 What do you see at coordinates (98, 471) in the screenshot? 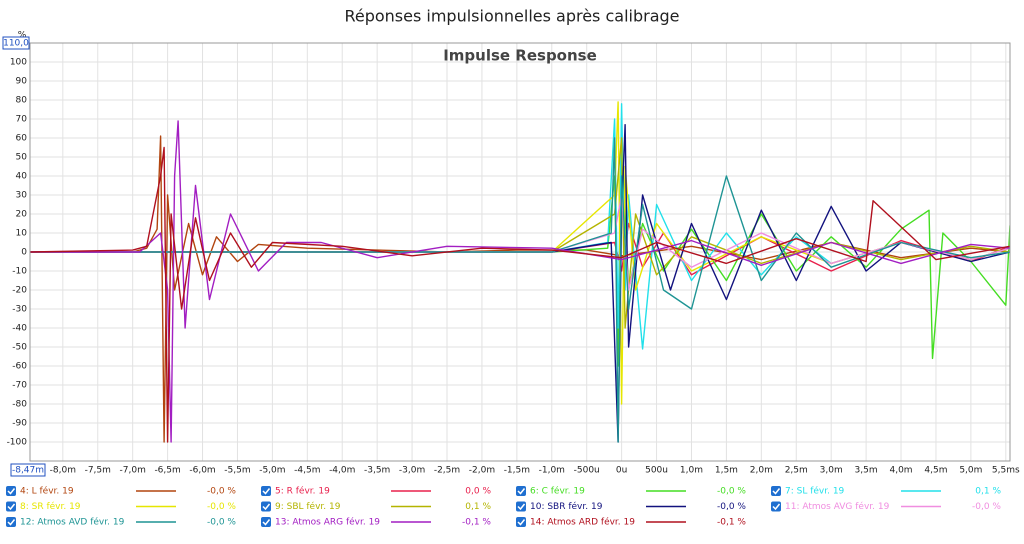
I see `x-tick-label: -7,5m` at bounding box center [98, 471].